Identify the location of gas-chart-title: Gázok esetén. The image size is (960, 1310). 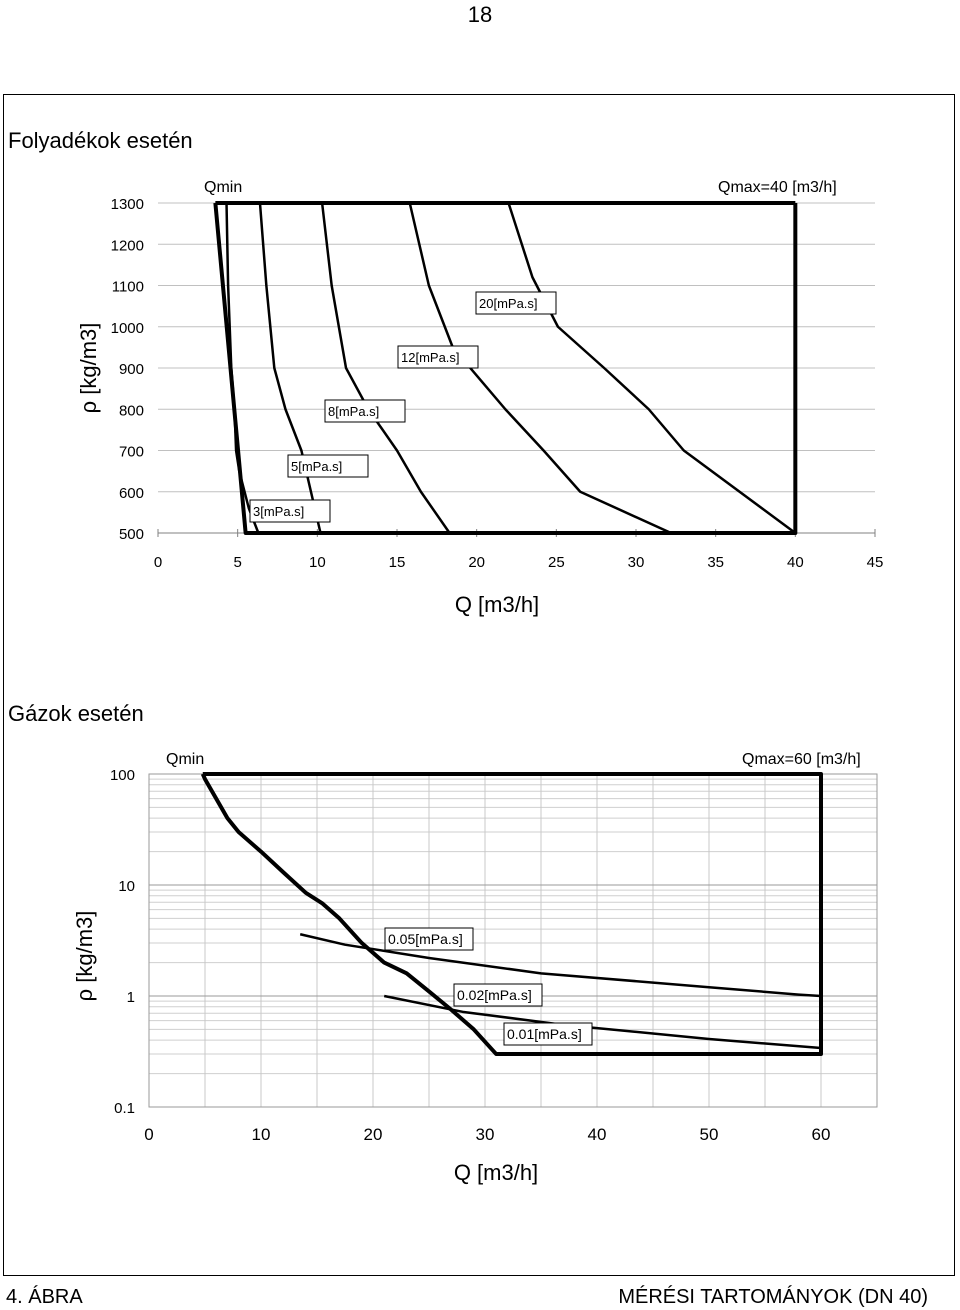
(76, 713).